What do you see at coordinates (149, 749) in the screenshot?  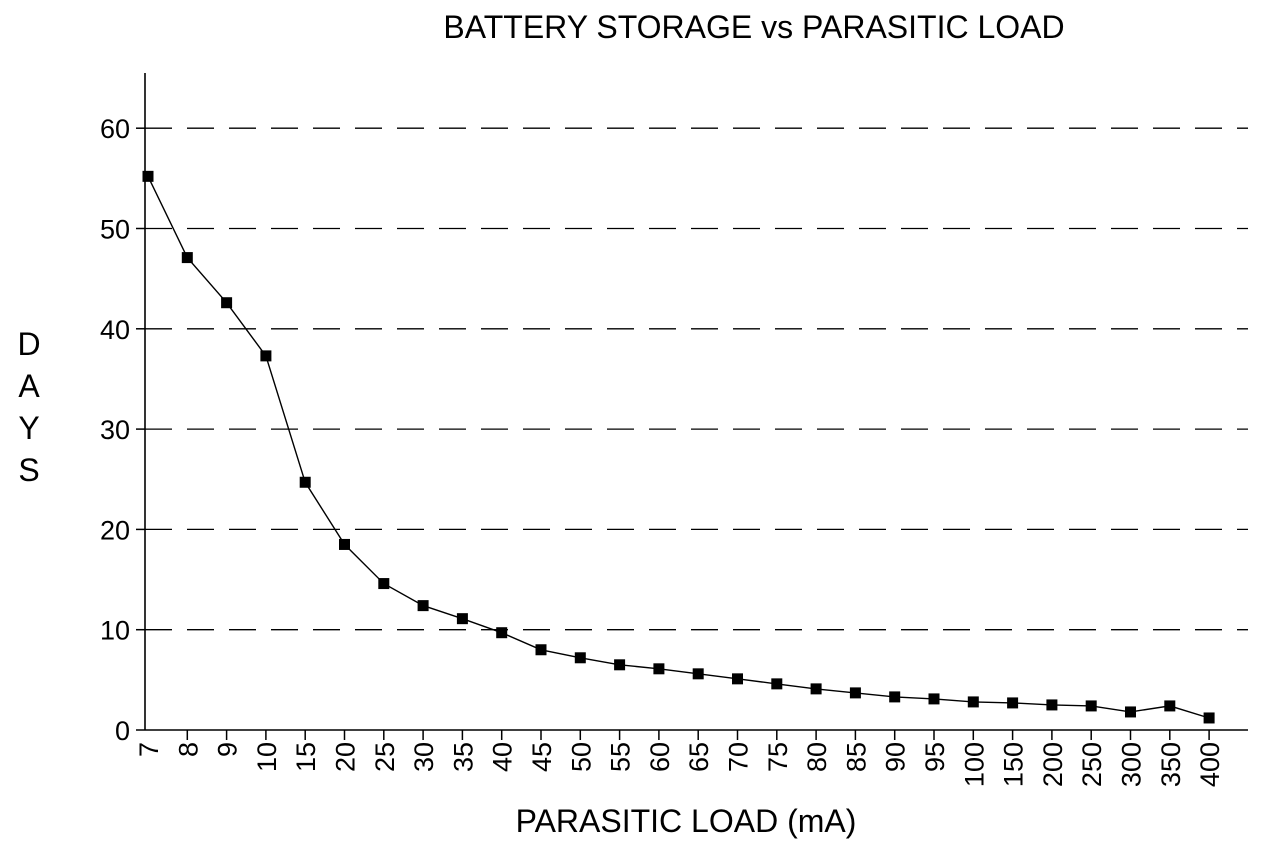 I see `x-tick-label-7: 7` at bounding box center [149, 749].